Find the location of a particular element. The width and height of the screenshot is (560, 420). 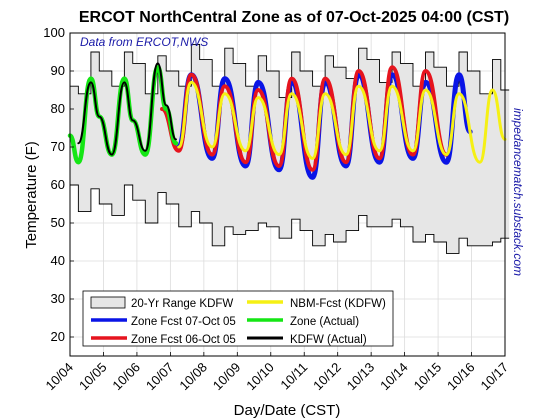

series-line-zone-fcst-oct7 is located at coordinates (324, 126).